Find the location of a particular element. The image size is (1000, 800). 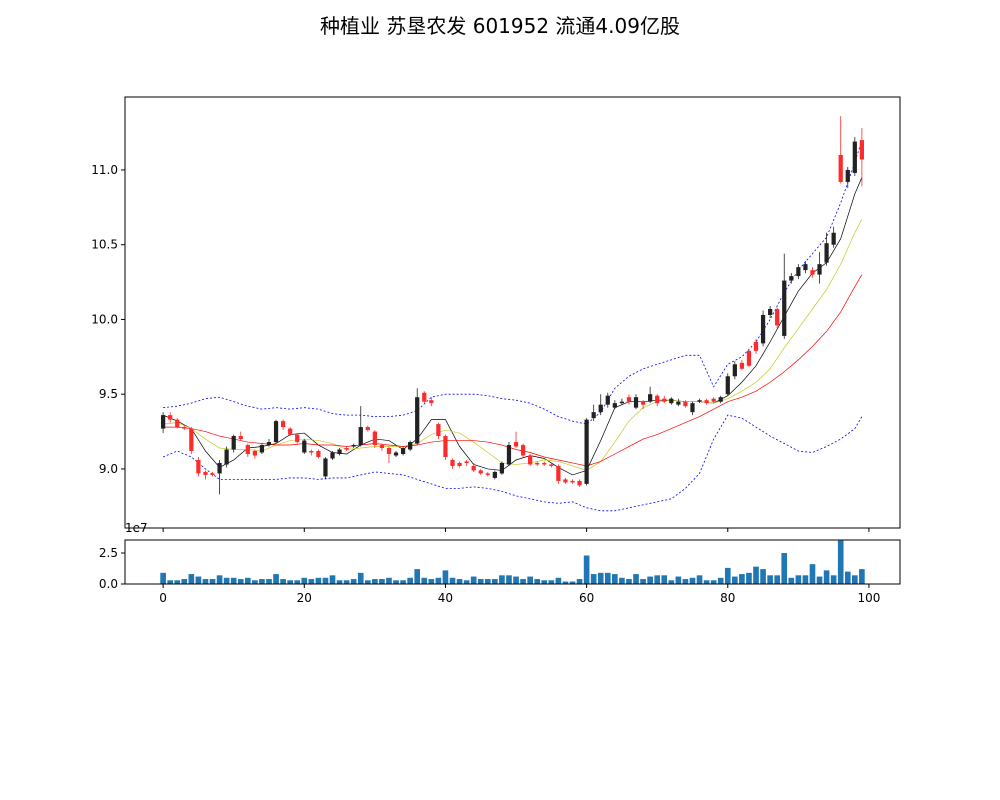

y-tick-label: 10.0 is located at coordinates (104, 319).